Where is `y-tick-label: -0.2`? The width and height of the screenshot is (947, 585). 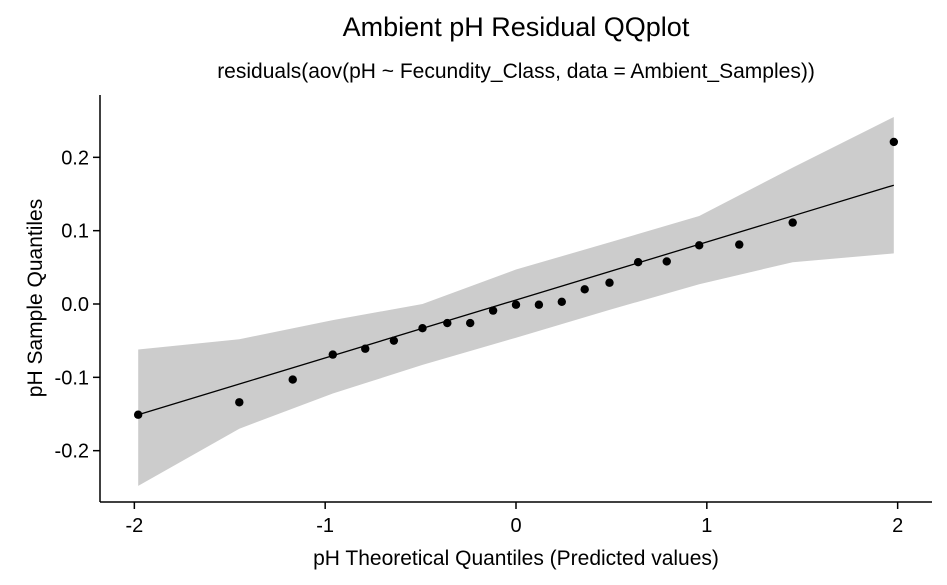
y-tick-label: -0.2 is located at coordinates (72, 452).